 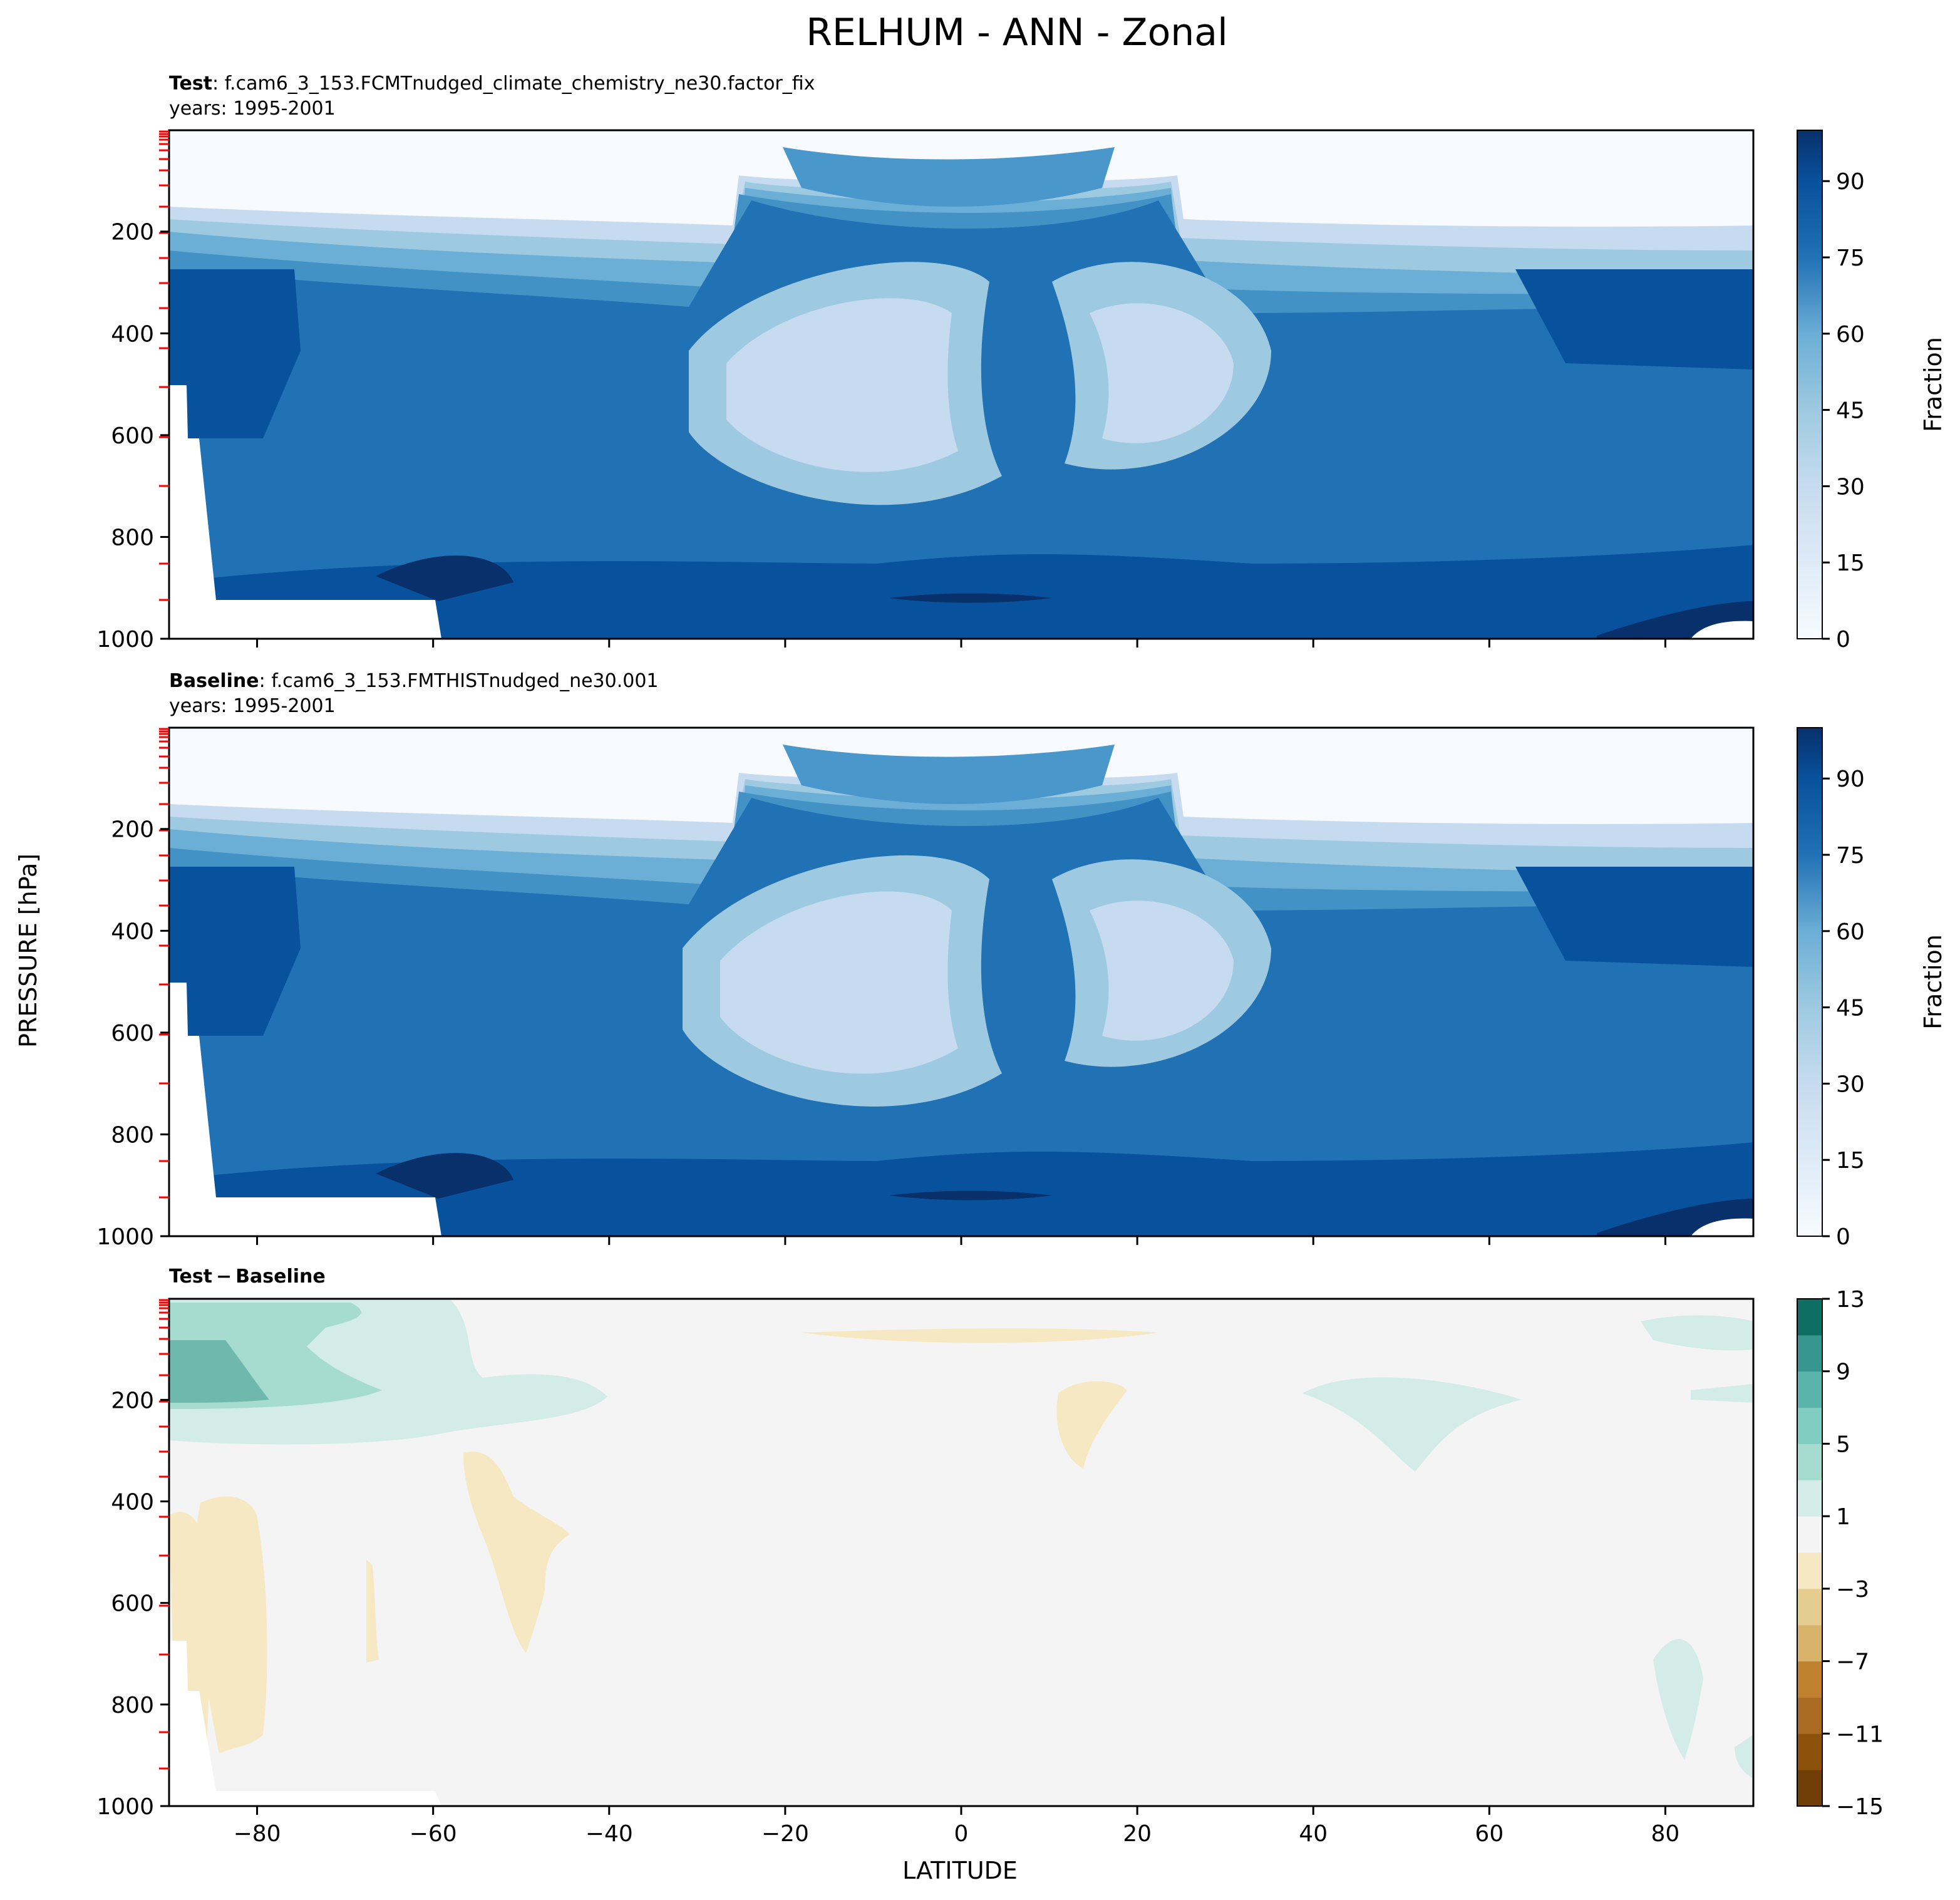 I want to click on panel-baseline-title-bold: Baseline, so click(x=214, y=681).